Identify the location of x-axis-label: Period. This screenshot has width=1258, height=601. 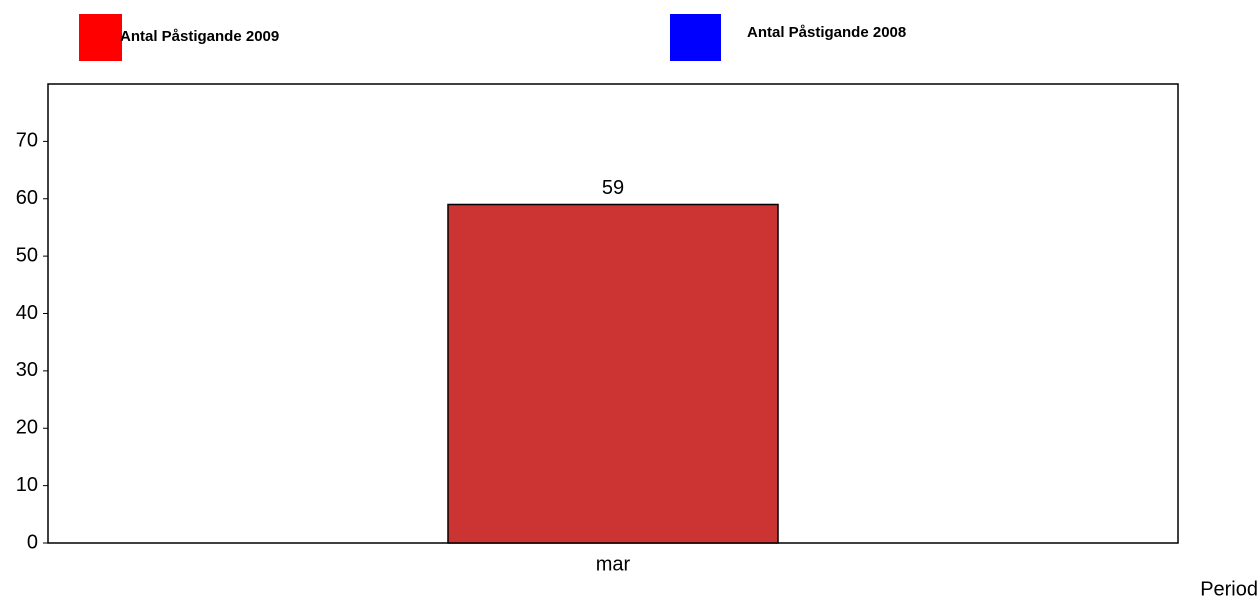
(1229, 589).